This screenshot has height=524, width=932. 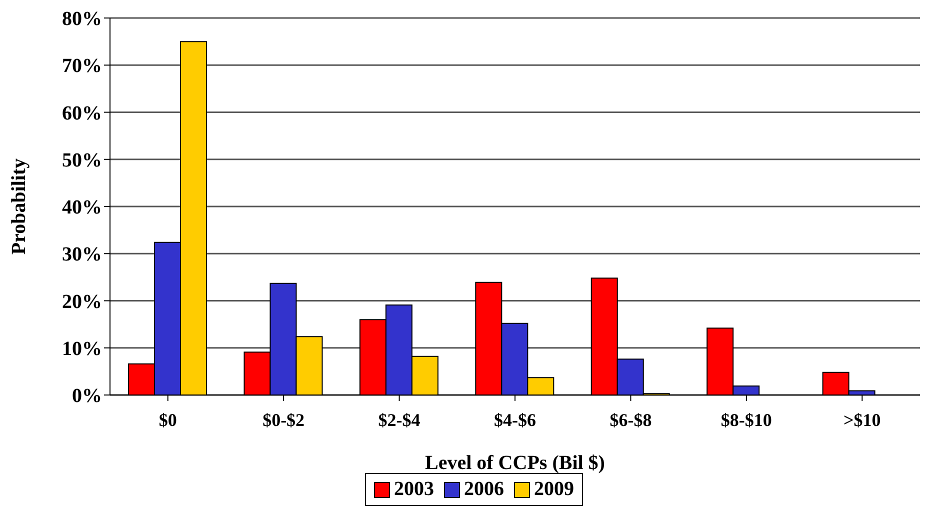 I want to click on x-tick-label: $0-$2, so click(x=283, y=420).